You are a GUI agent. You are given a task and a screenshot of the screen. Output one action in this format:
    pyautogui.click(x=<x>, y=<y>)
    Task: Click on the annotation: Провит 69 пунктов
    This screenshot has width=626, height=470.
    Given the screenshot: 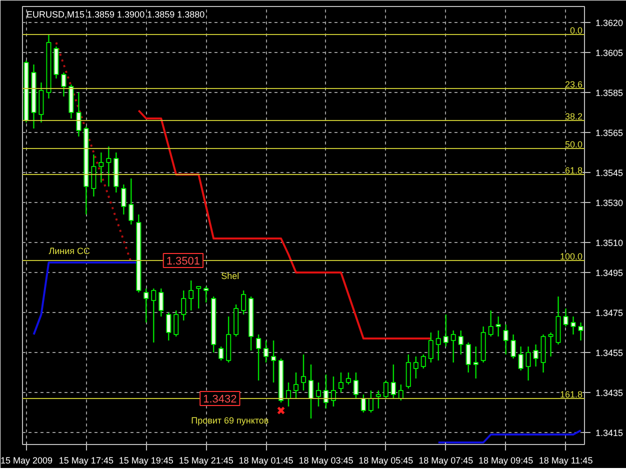 What is the action you would take?
    pyautogui.click(x=230, y=420)
    